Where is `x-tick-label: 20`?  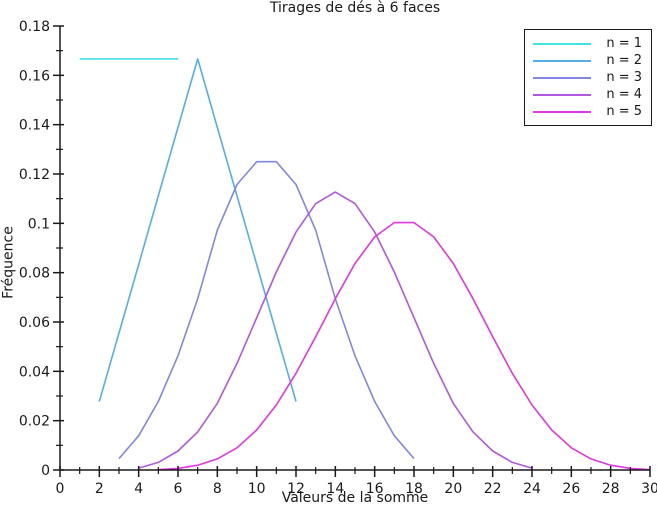 x-tick-label: 20 is located at coordinates (453, 489).